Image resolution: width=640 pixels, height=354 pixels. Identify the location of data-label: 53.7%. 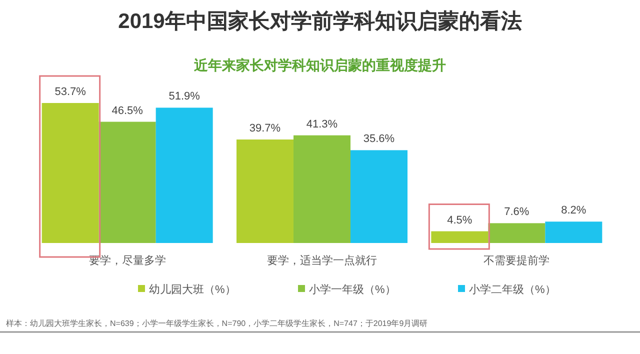
(70, 92).